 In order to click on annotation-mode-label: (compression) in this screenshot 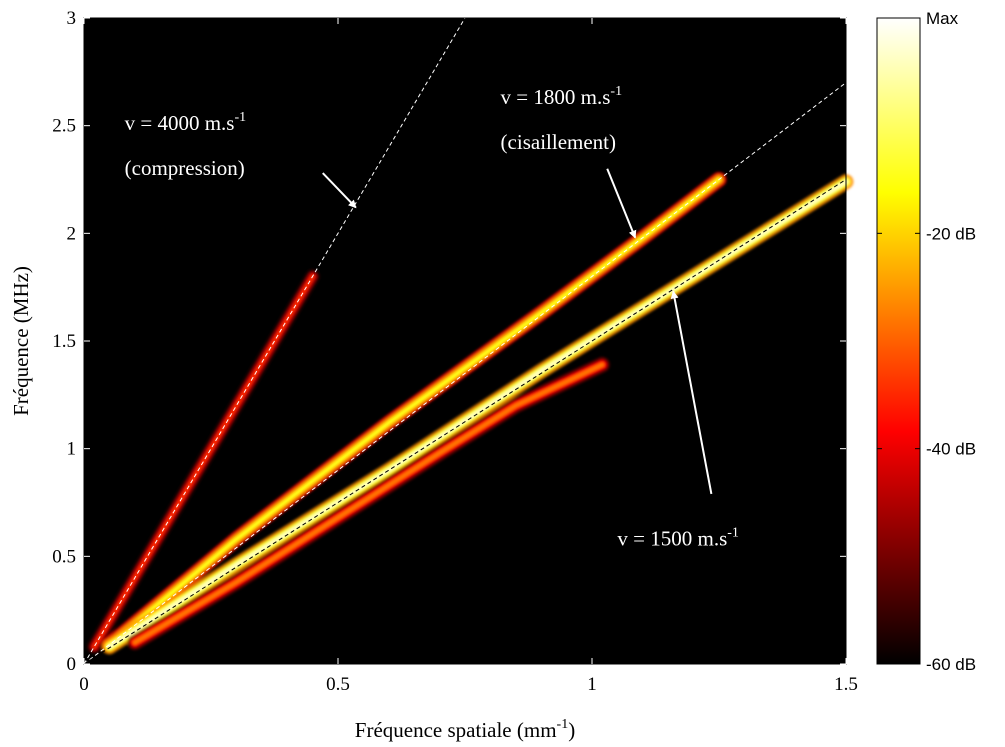, I will do `click(185, 168)`.